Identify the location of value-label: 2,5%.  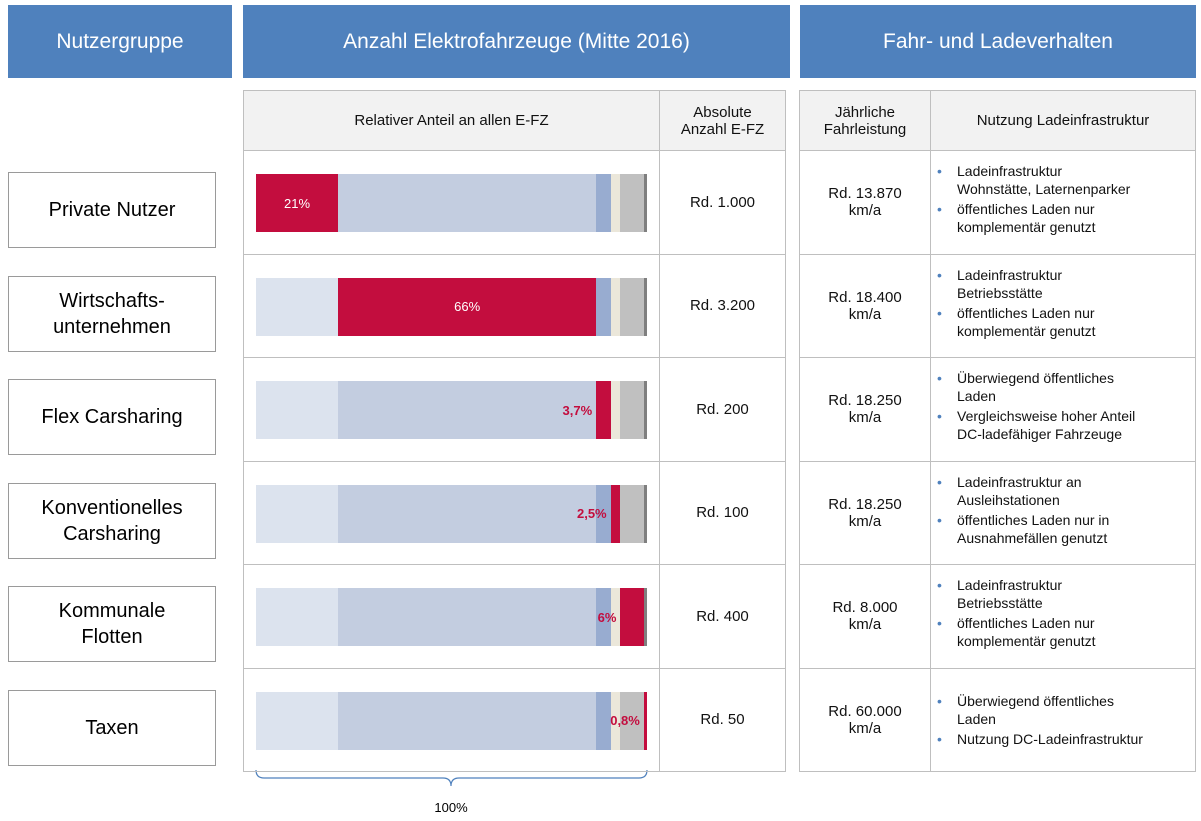
(591, 513).